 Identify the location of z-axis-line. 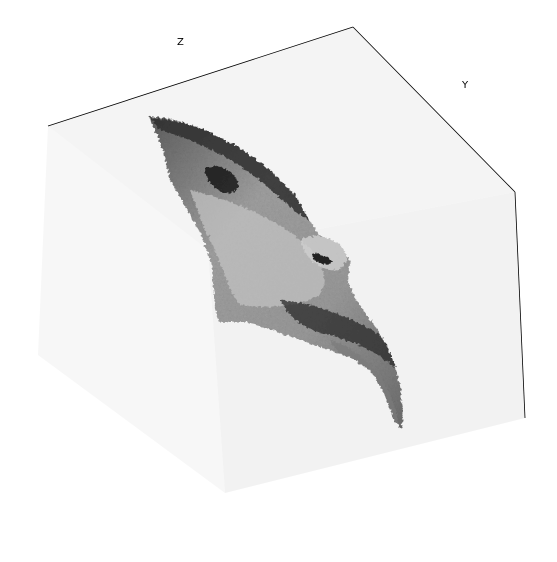
(200, 76).